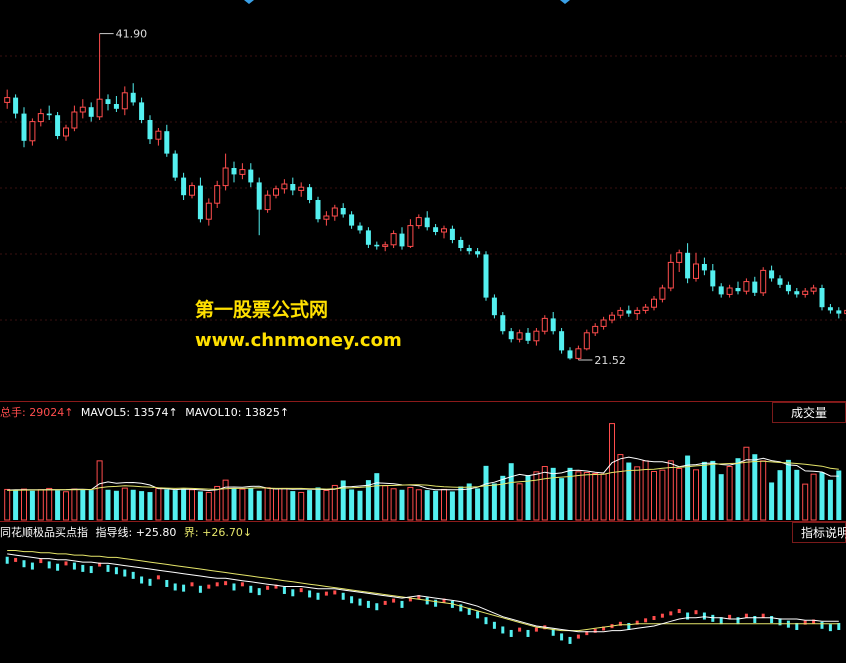  Describe the element at coordinates (423, 472) in the screenshot. I see `volume-bars` at that location.